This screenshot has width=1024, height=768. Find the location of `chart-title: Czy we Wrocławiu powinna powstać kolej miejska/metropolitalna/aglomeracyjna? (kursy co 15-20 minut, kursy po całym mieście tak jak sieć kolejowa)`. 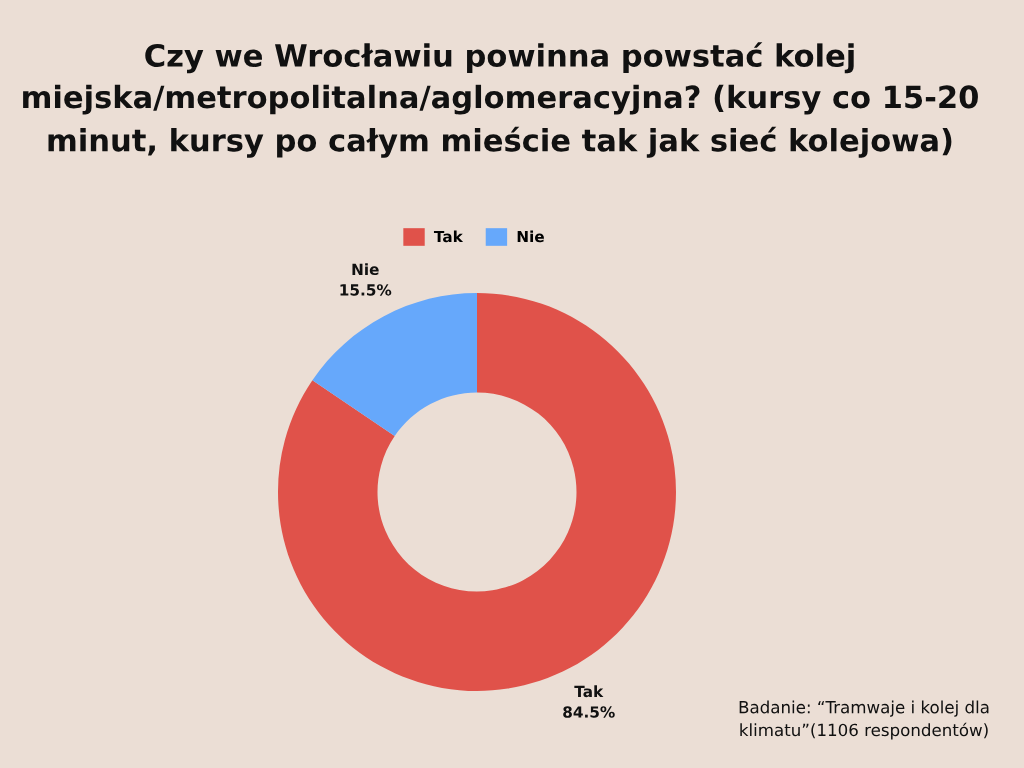

chart-title: Czy we Wrocławiu powinna powstać kolej miejska/metropolitalna/aglomeracyjna? (kursy co 15-20 minut, kursy po całym mieście tak jak sieć kolejowa) is located at coordinates (500, 100).